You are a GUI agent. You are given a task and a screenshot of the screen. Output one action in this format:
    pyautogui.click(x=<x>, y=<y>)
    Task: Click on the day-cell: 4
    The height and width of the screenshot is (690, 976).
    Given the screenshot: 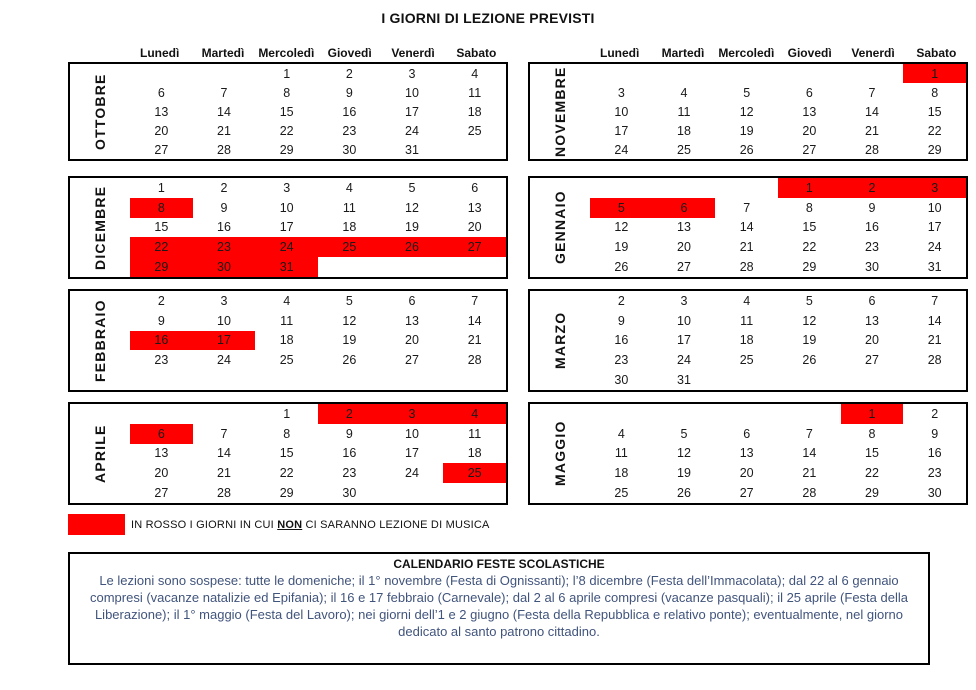 What is the action you would take?
    pyautogui.click(x=684, y=92)
    